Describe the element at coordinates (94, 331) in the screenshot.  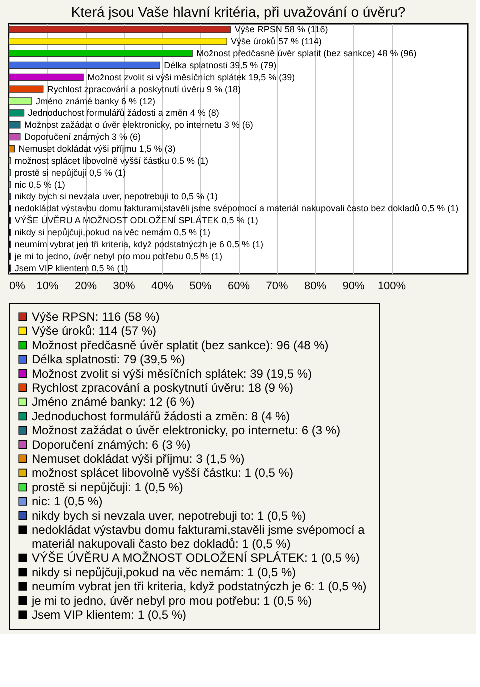
I see `legend-label: Výše úroků: 114 (57 %)` at that location.